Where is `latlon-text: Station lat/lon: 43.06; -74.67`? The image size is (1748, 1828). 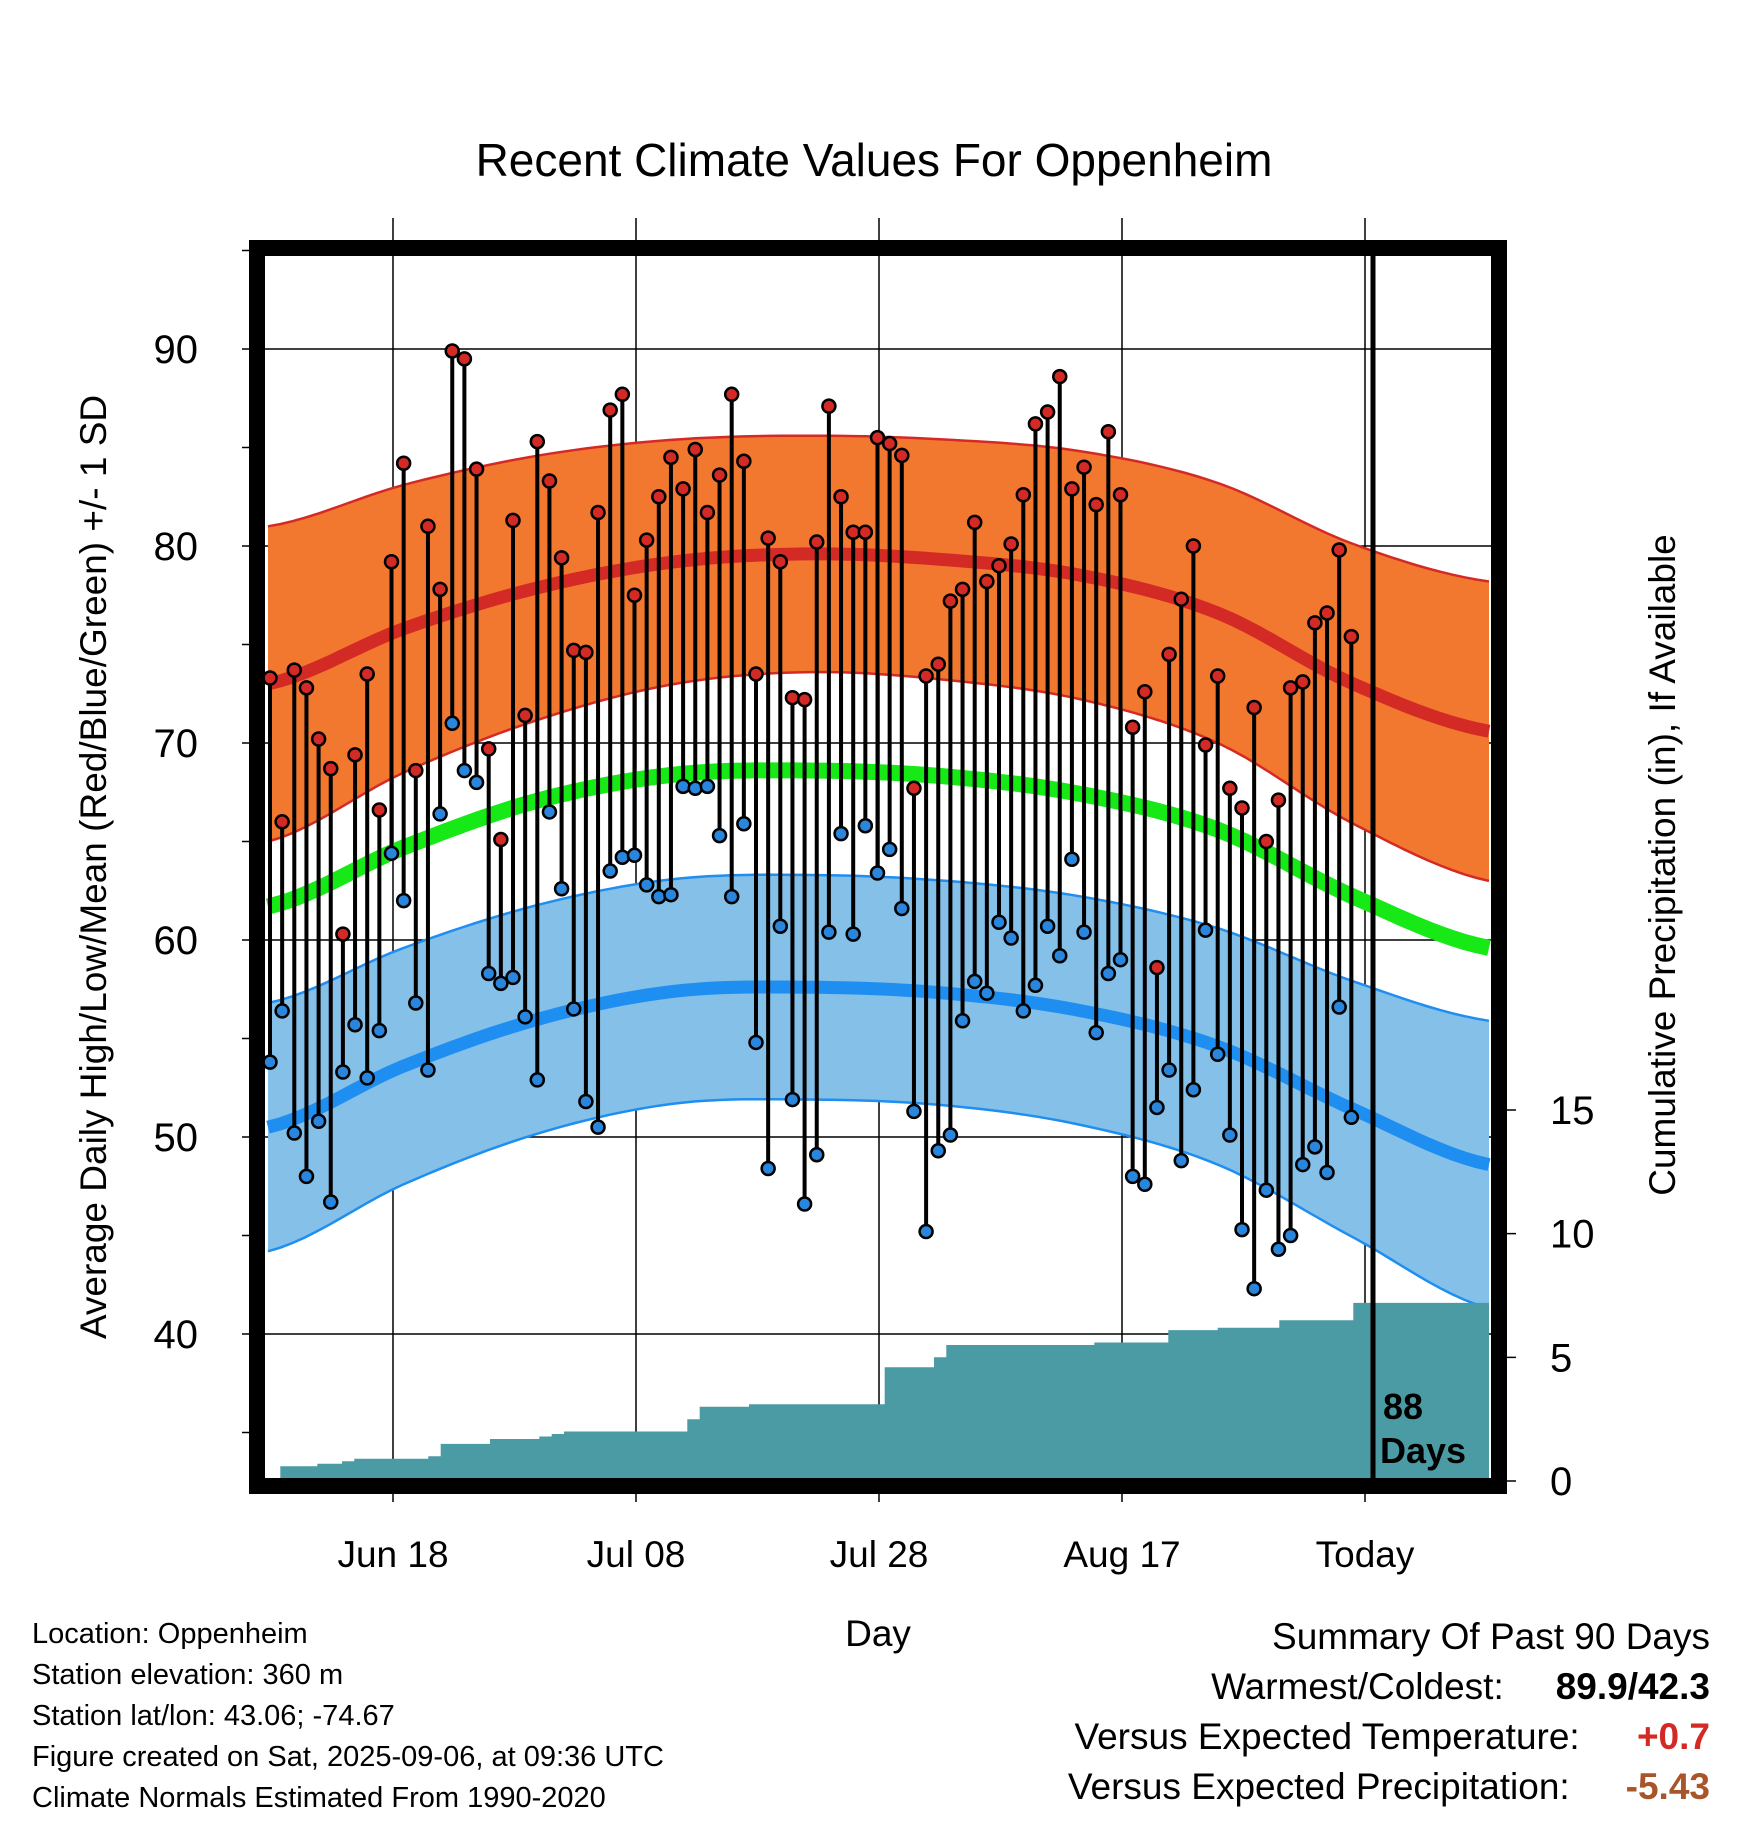
latlon-text: Station lat/lon: 43.06; -74.67 is located at coordinates (213, 1716).